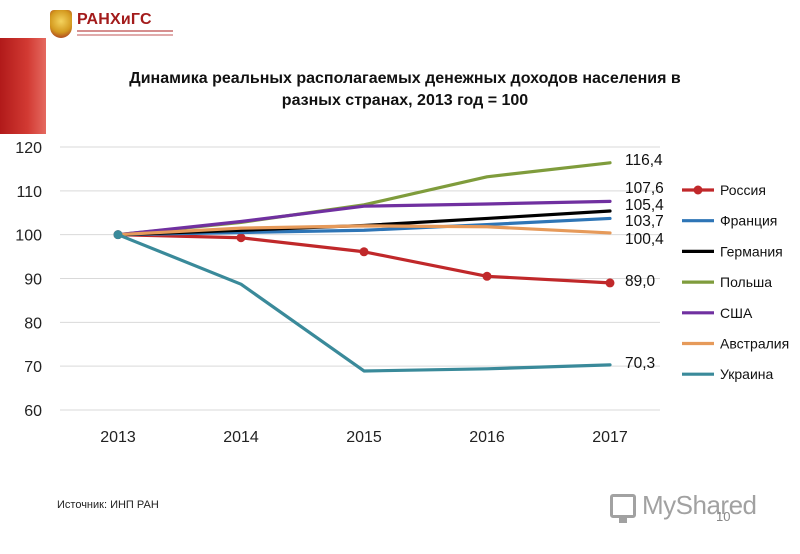  Describe the element at coordinates (364, 259) in the screenshot. I see `series-line-Россия` at that location.